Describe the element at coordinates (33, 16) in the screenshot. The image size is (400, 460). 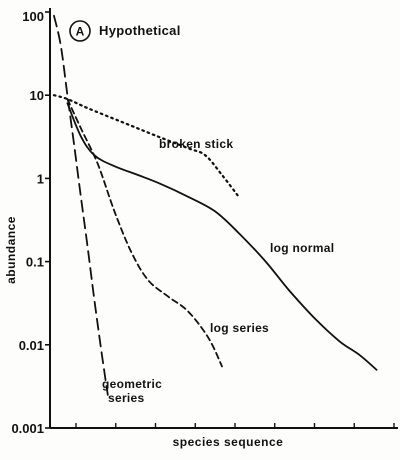
I see `y-tick-label: 100` at that location.